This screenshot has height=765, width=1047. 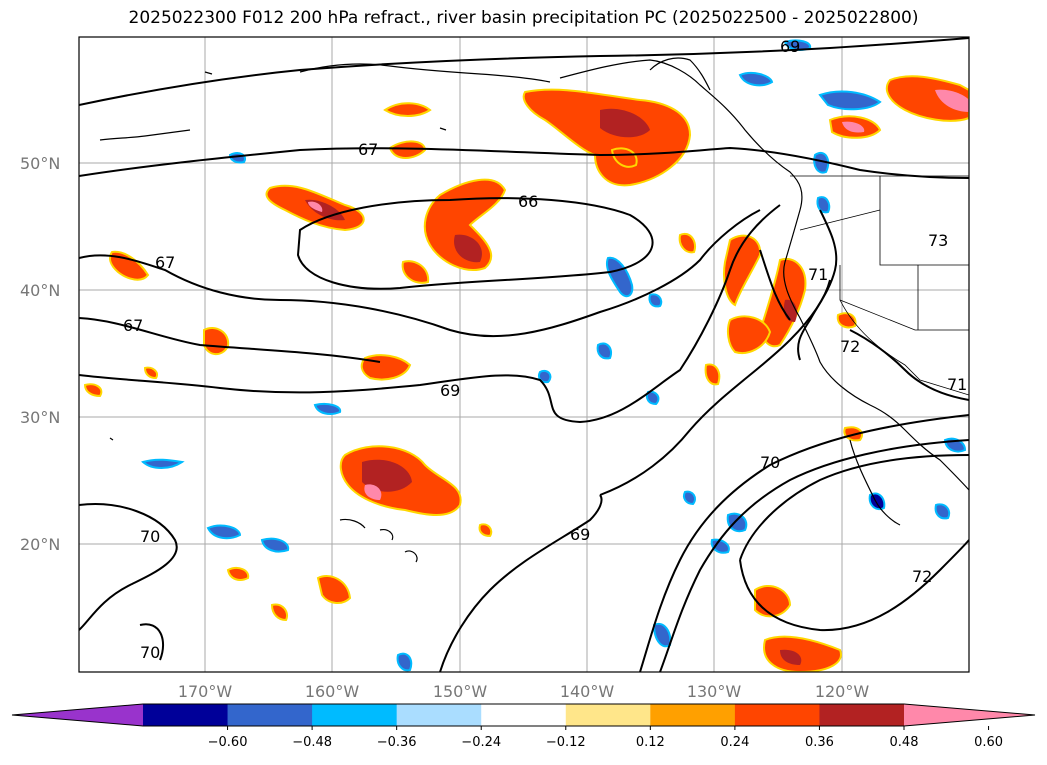 What do you see at coordinates (77, 715) in the screenshot?
I see `colorbar-extend-min` at bounding box center [77, 715].